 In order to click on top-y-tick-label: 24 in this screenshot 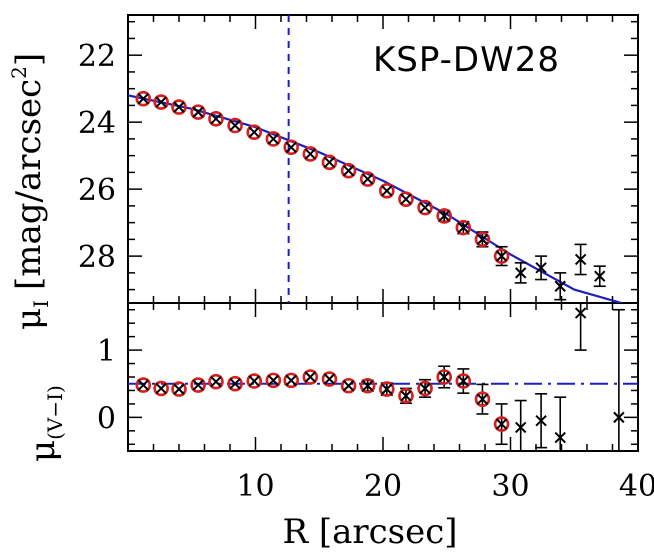, I will do `click(97, 123)`.